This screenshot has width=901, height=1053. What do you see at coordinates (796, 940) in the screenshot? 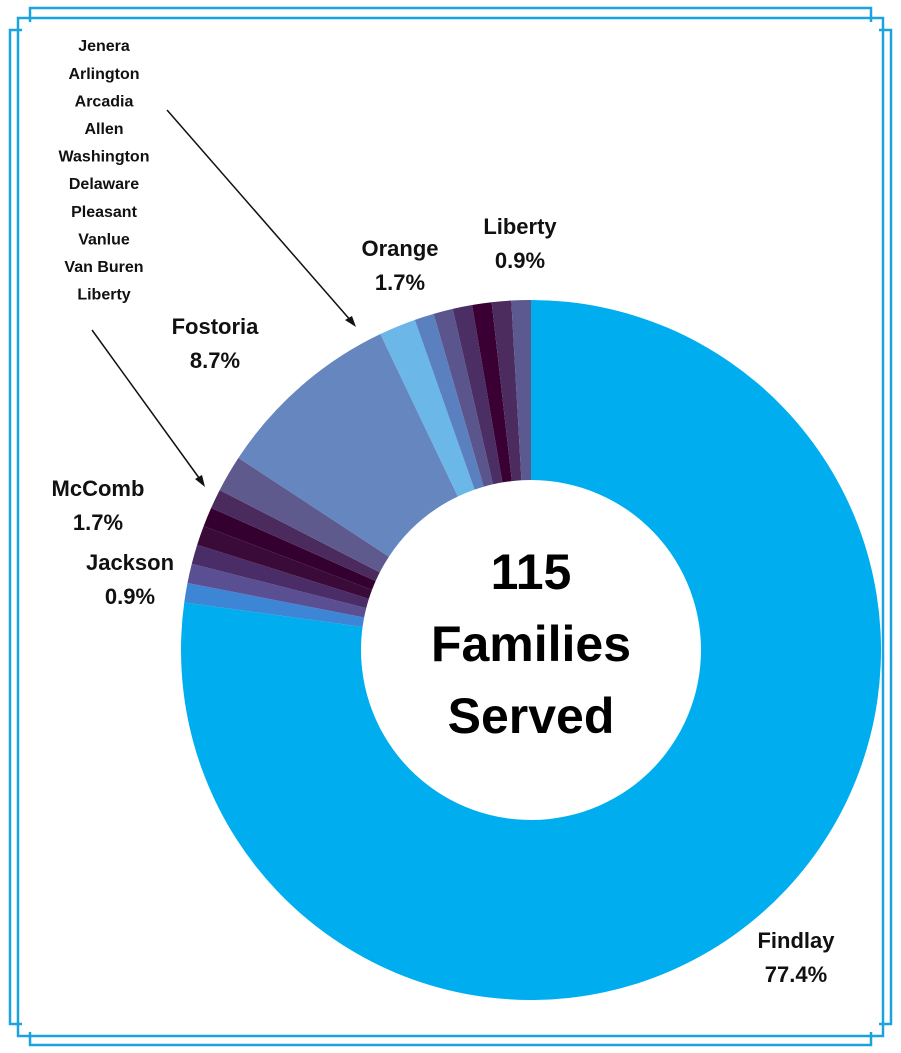
I see `slice-label: Findlay` at bounding box center [796, 940].